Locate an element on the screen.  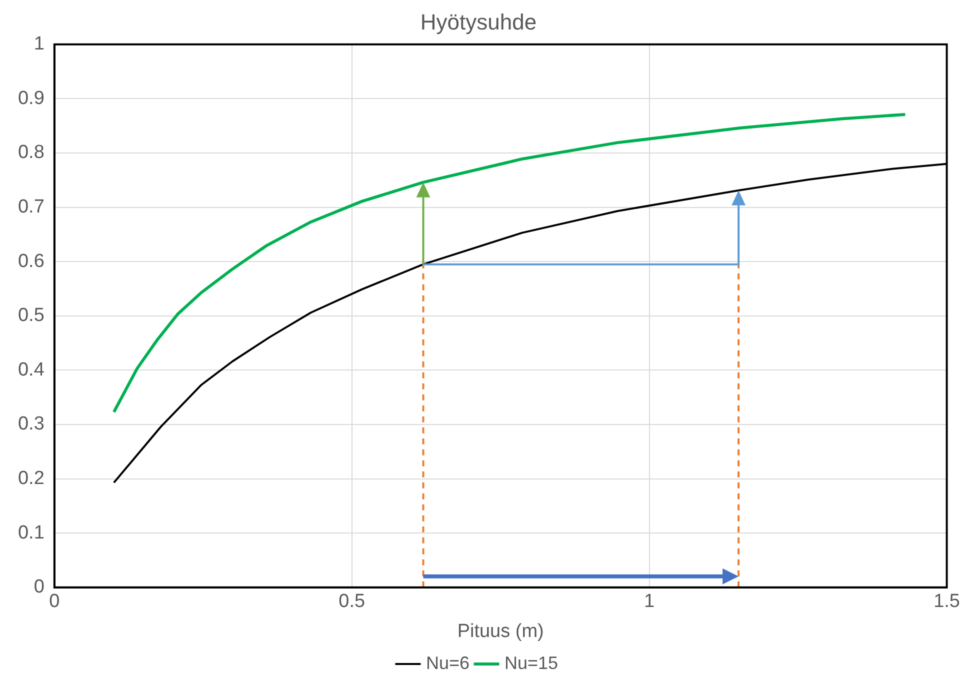
legend-label: Nu=15 is located at coordinates (531, 662).